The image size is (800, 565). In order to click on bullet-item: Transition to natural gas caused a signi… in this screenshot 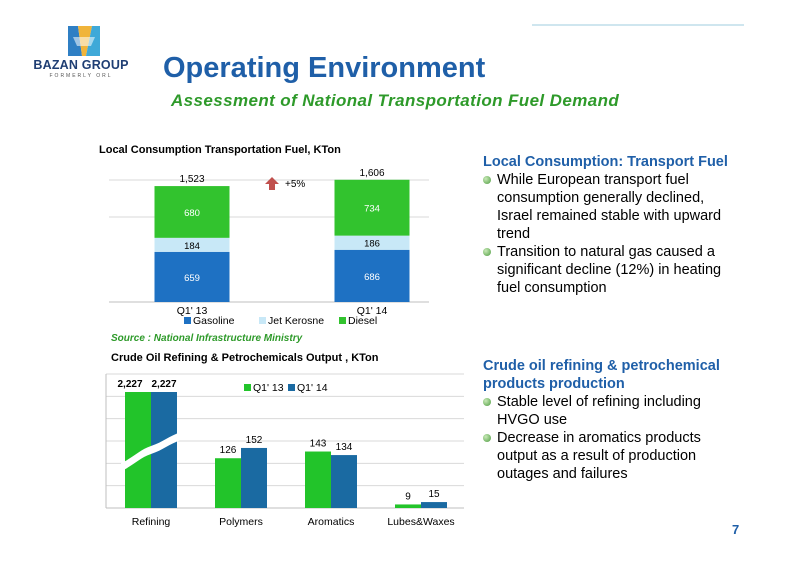, I will do `click(608, 270)`.